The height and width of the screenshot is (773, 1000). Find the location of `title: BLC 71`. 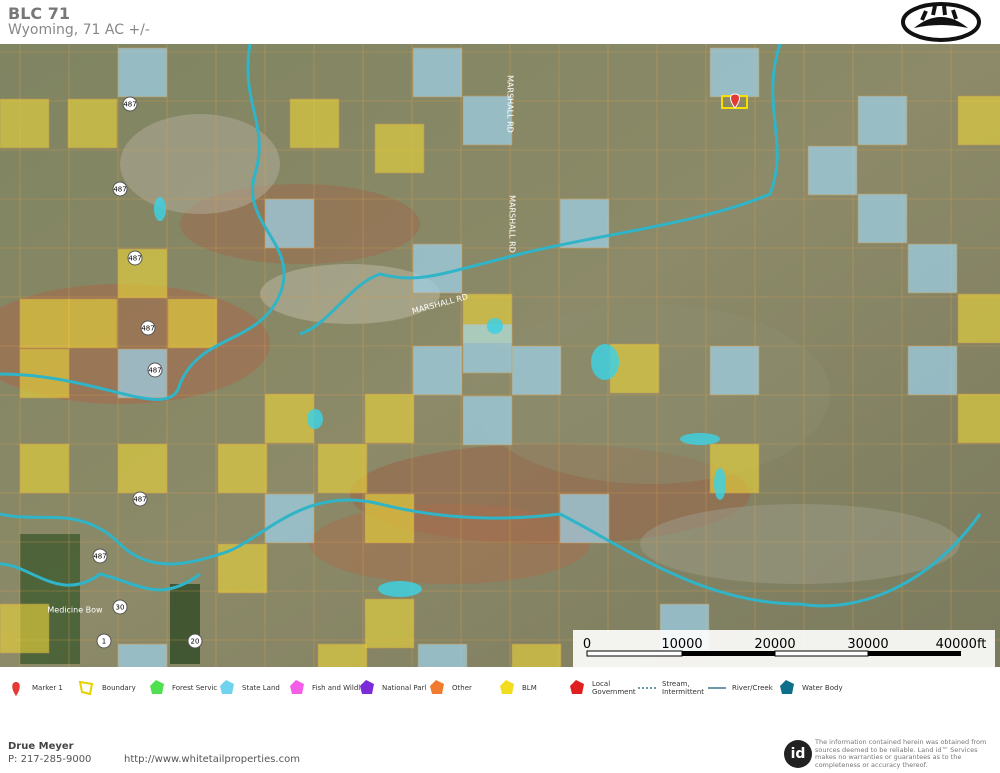

title: BLC 71 is located at coordinates (39, 13).